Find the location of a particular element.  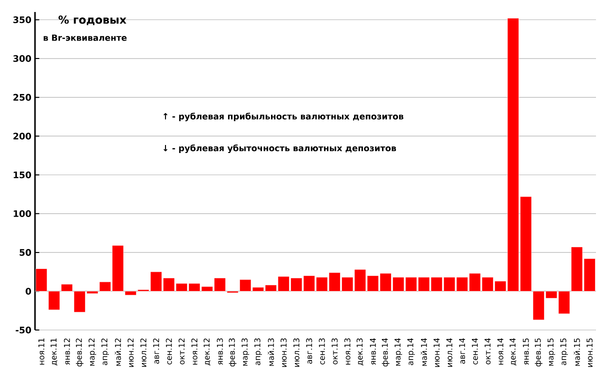

y-tick-label: 50 is located at coordinates (26, 252).